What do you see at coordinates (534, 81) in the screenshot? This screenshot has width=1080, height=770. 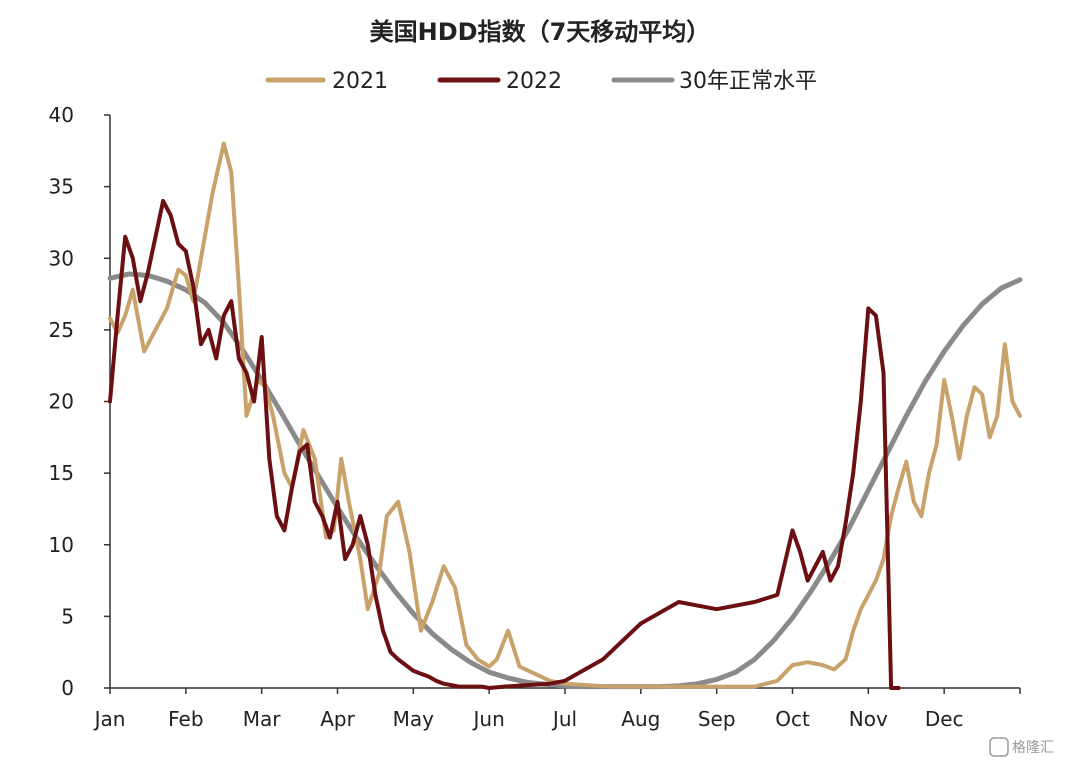 I see `legend-label-2022: 2022` at bounding box center [534, 81].